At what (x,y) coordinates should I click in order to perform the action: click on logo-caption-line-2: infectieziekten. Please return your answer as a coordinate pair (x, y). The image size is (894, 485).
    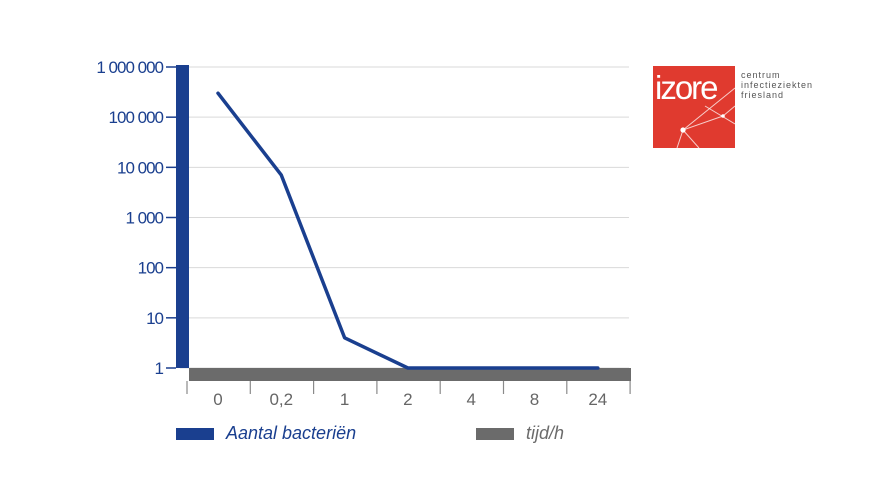
    Looking at the image, I should click on (777, 85).